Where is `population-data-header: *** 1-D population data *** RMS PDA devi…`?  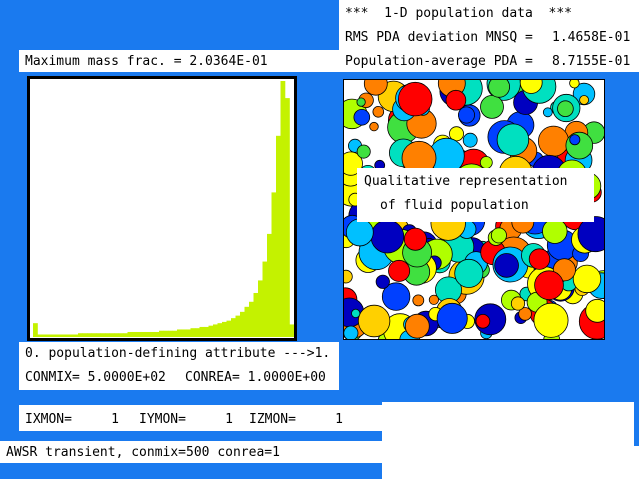 population-data-header: *** 1-D population data *** RMS PDA devi… is located at coordinates (489, 36).